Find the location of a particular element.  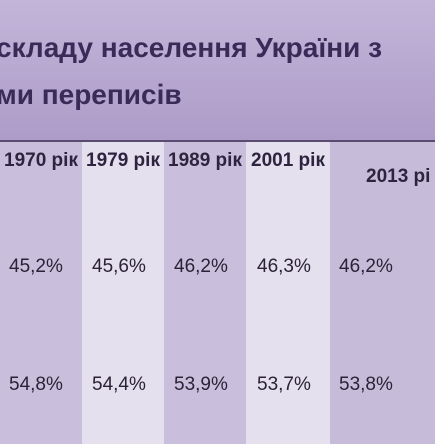

title: складу населення України з is located at coordinates (191, 47).